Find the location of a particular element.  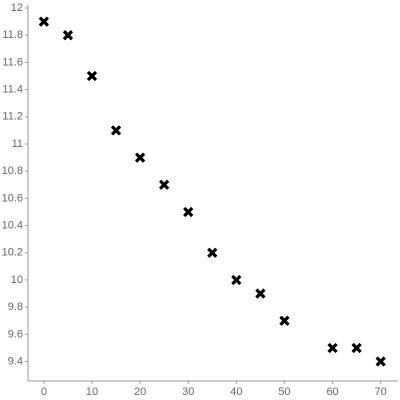

x-tick-label: 70 is located at coordinates (381, 392).